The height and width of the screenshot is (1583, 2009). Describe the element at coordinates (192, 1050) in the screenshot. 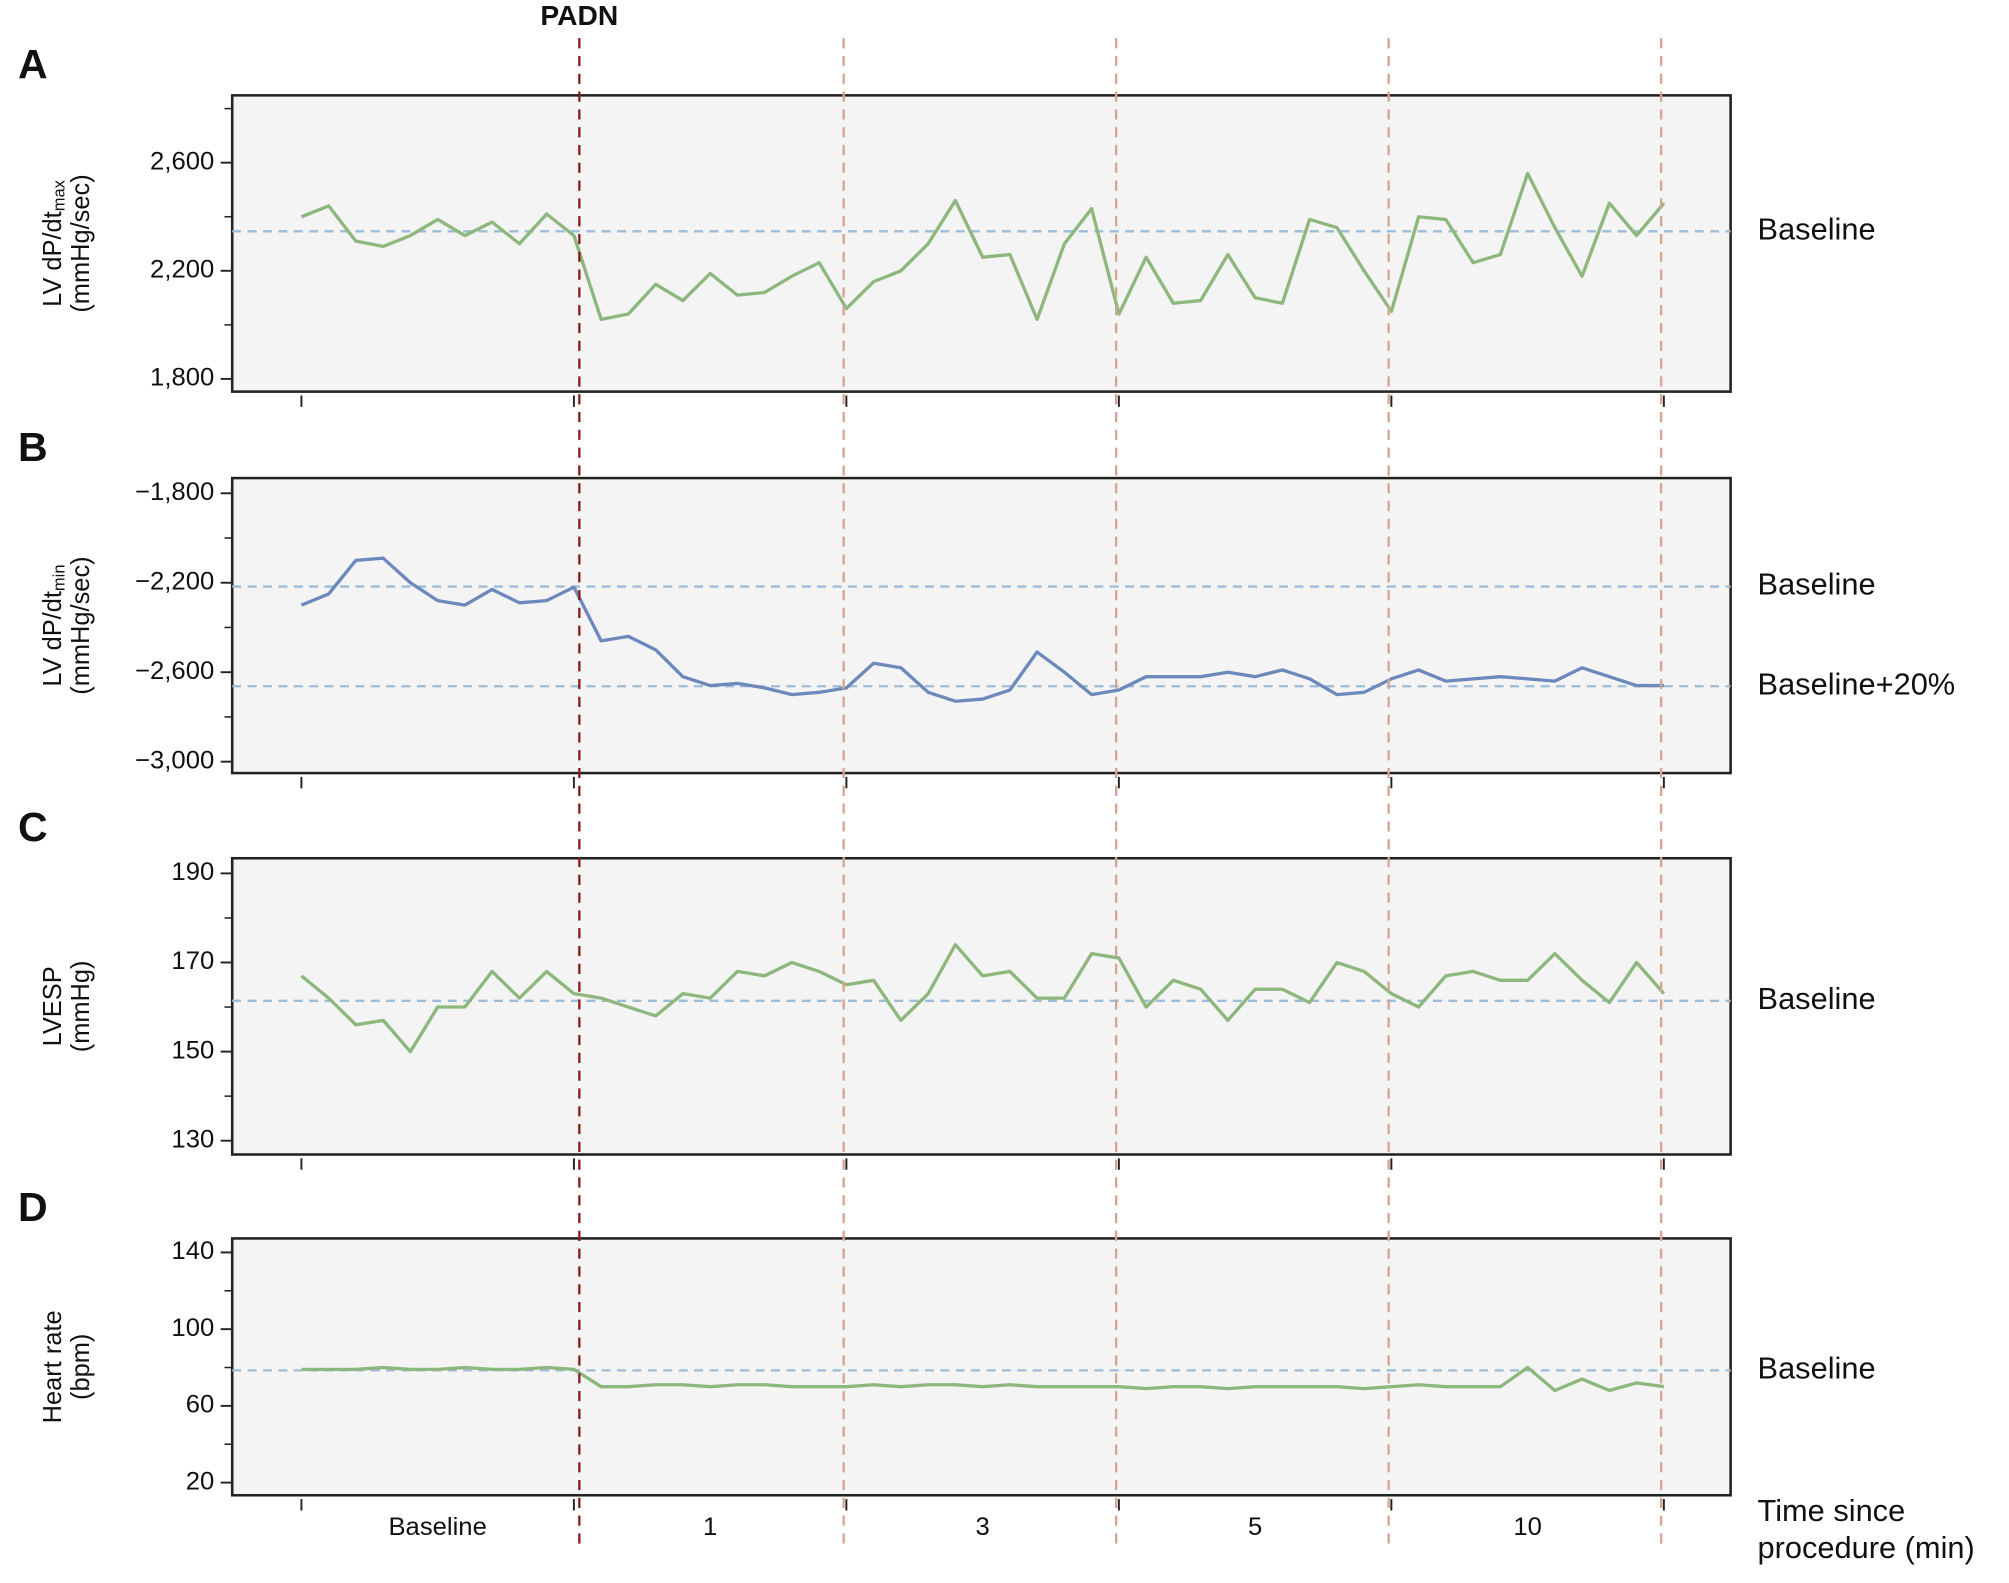

I see `y-tick-label: 150` at that location.